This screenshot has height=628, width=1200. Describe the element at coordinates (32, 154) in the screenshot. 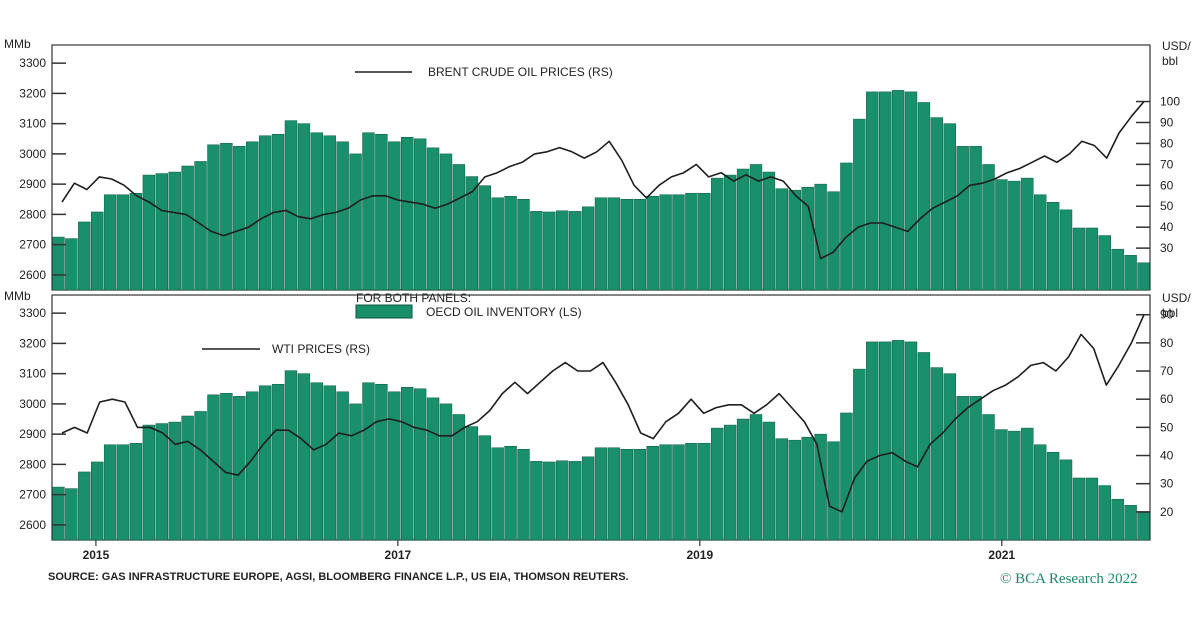

I see `panel-1-left-tick-label: 3000` at that location.